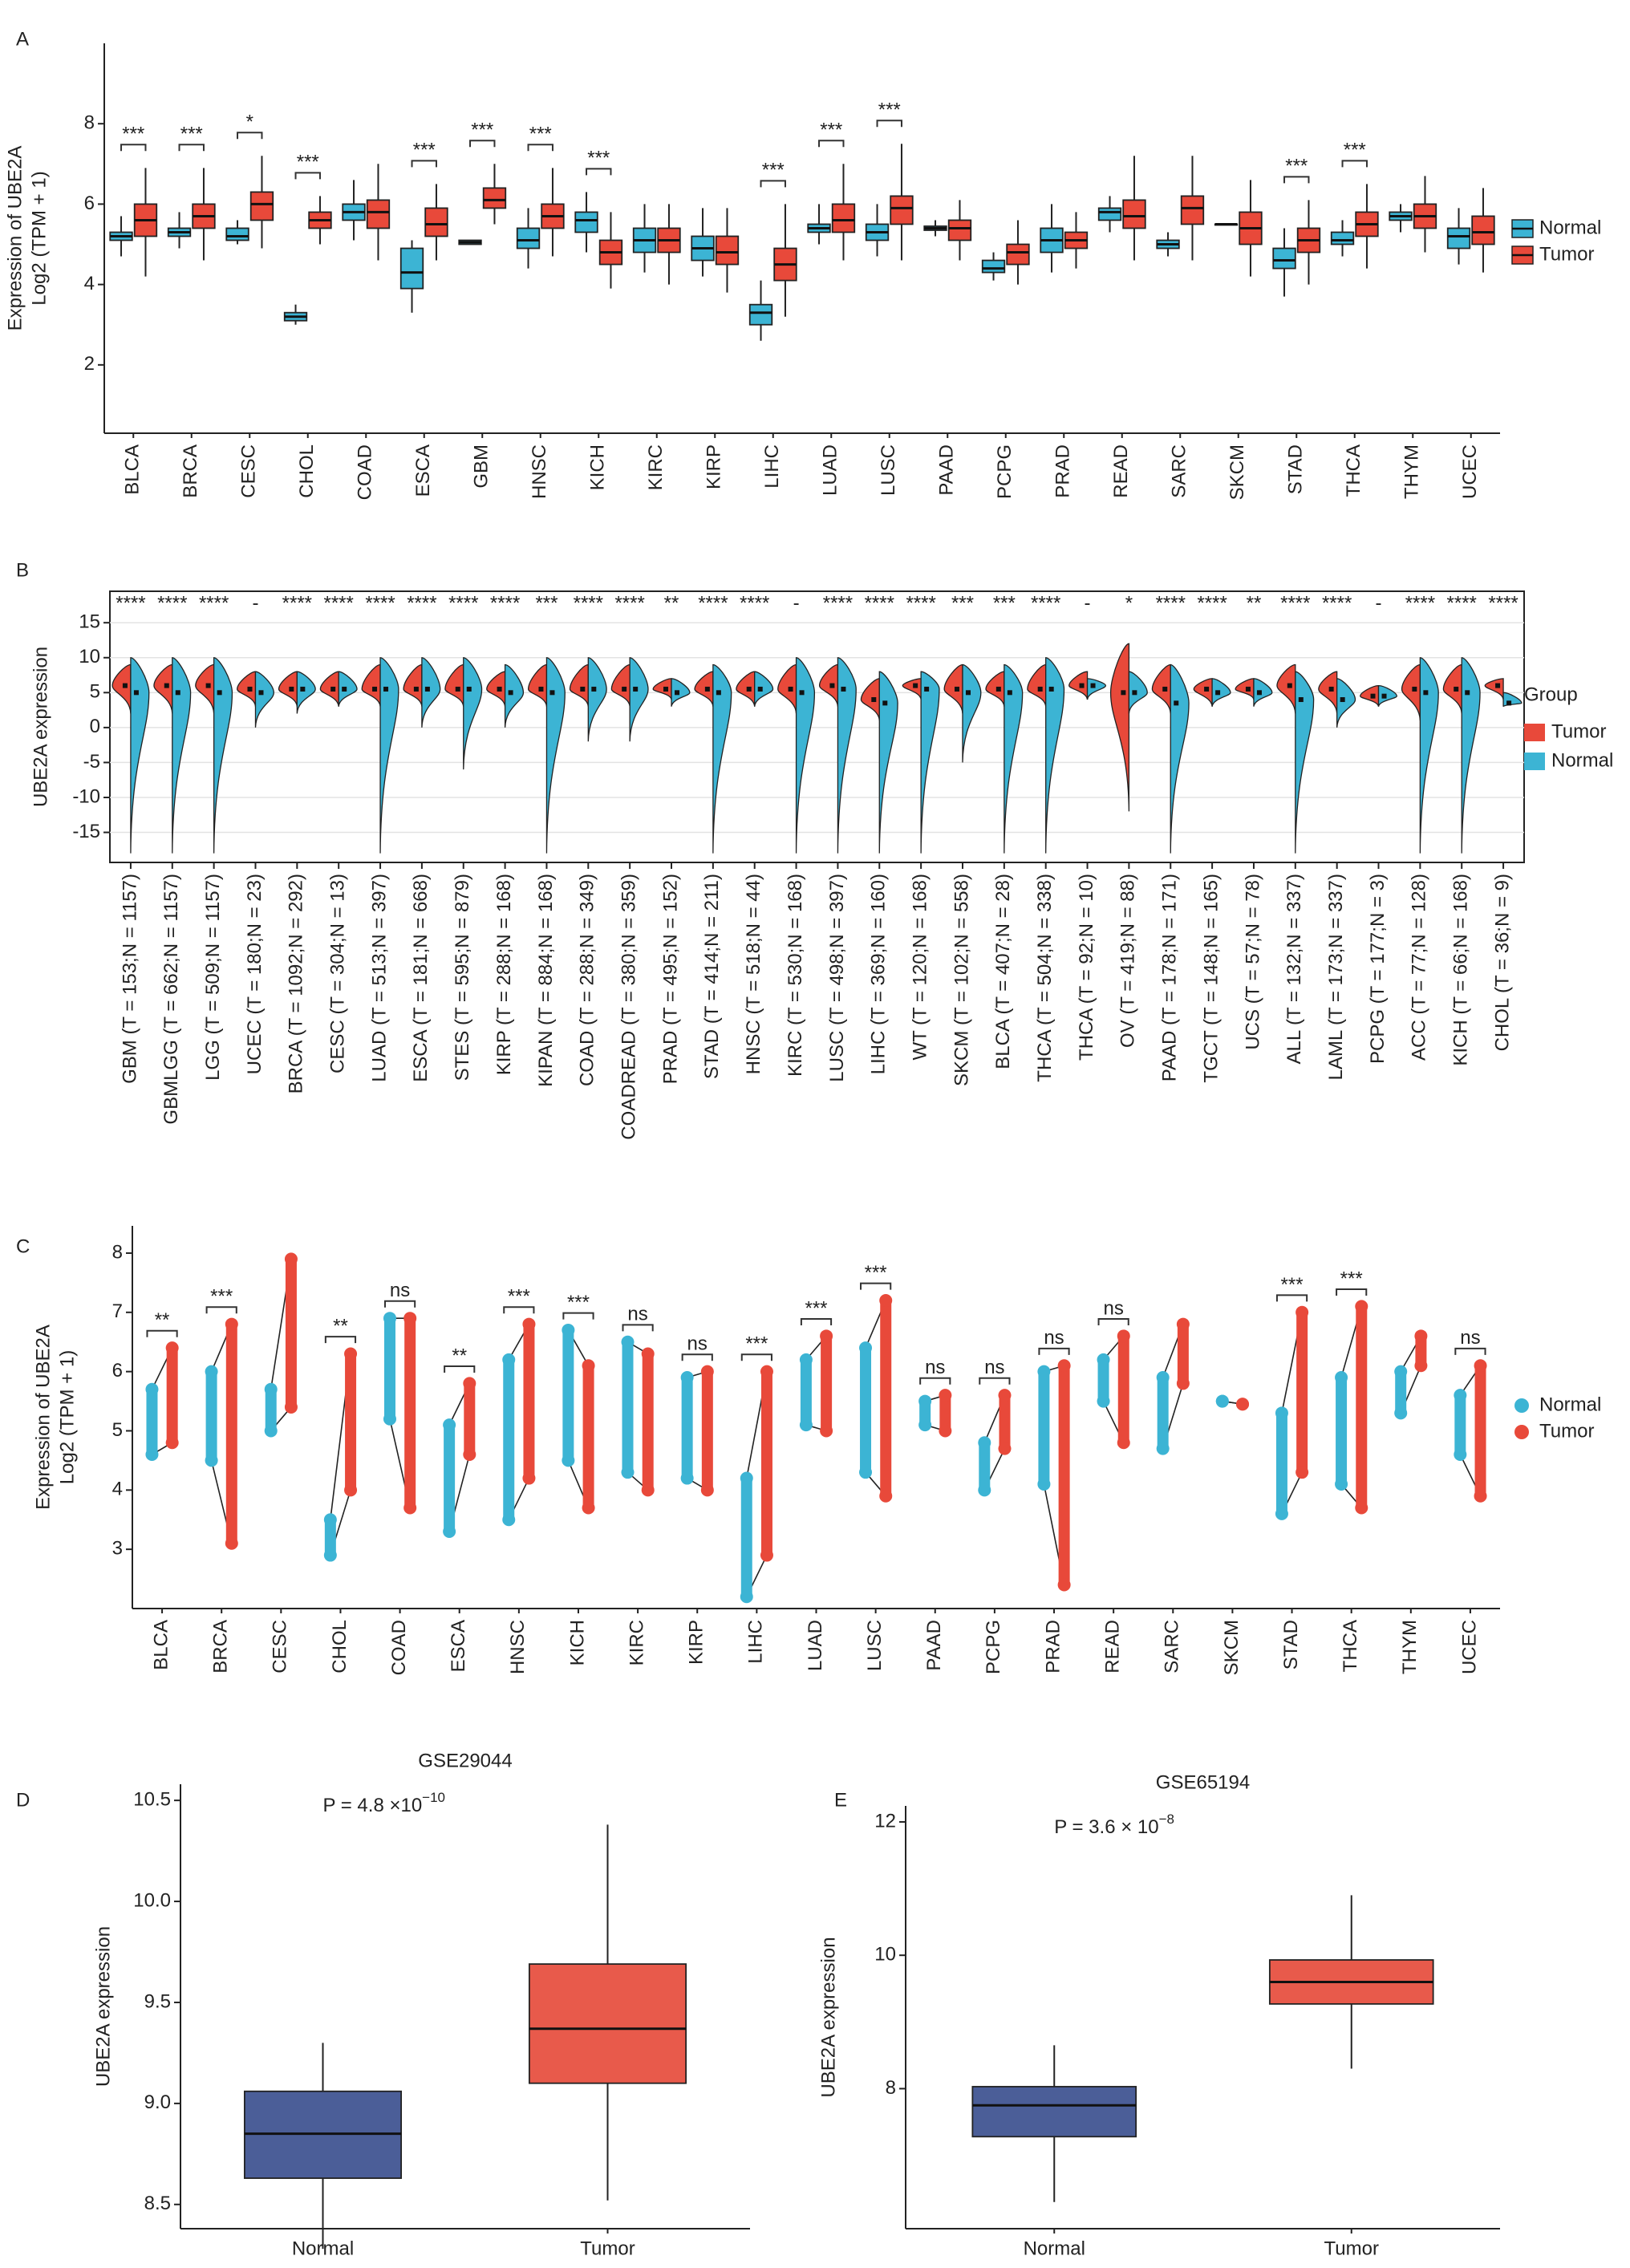 The height and width of the screenshot is (2268, 1630). I want to click on x-tick-label: PAAD, so click(934, 1645).